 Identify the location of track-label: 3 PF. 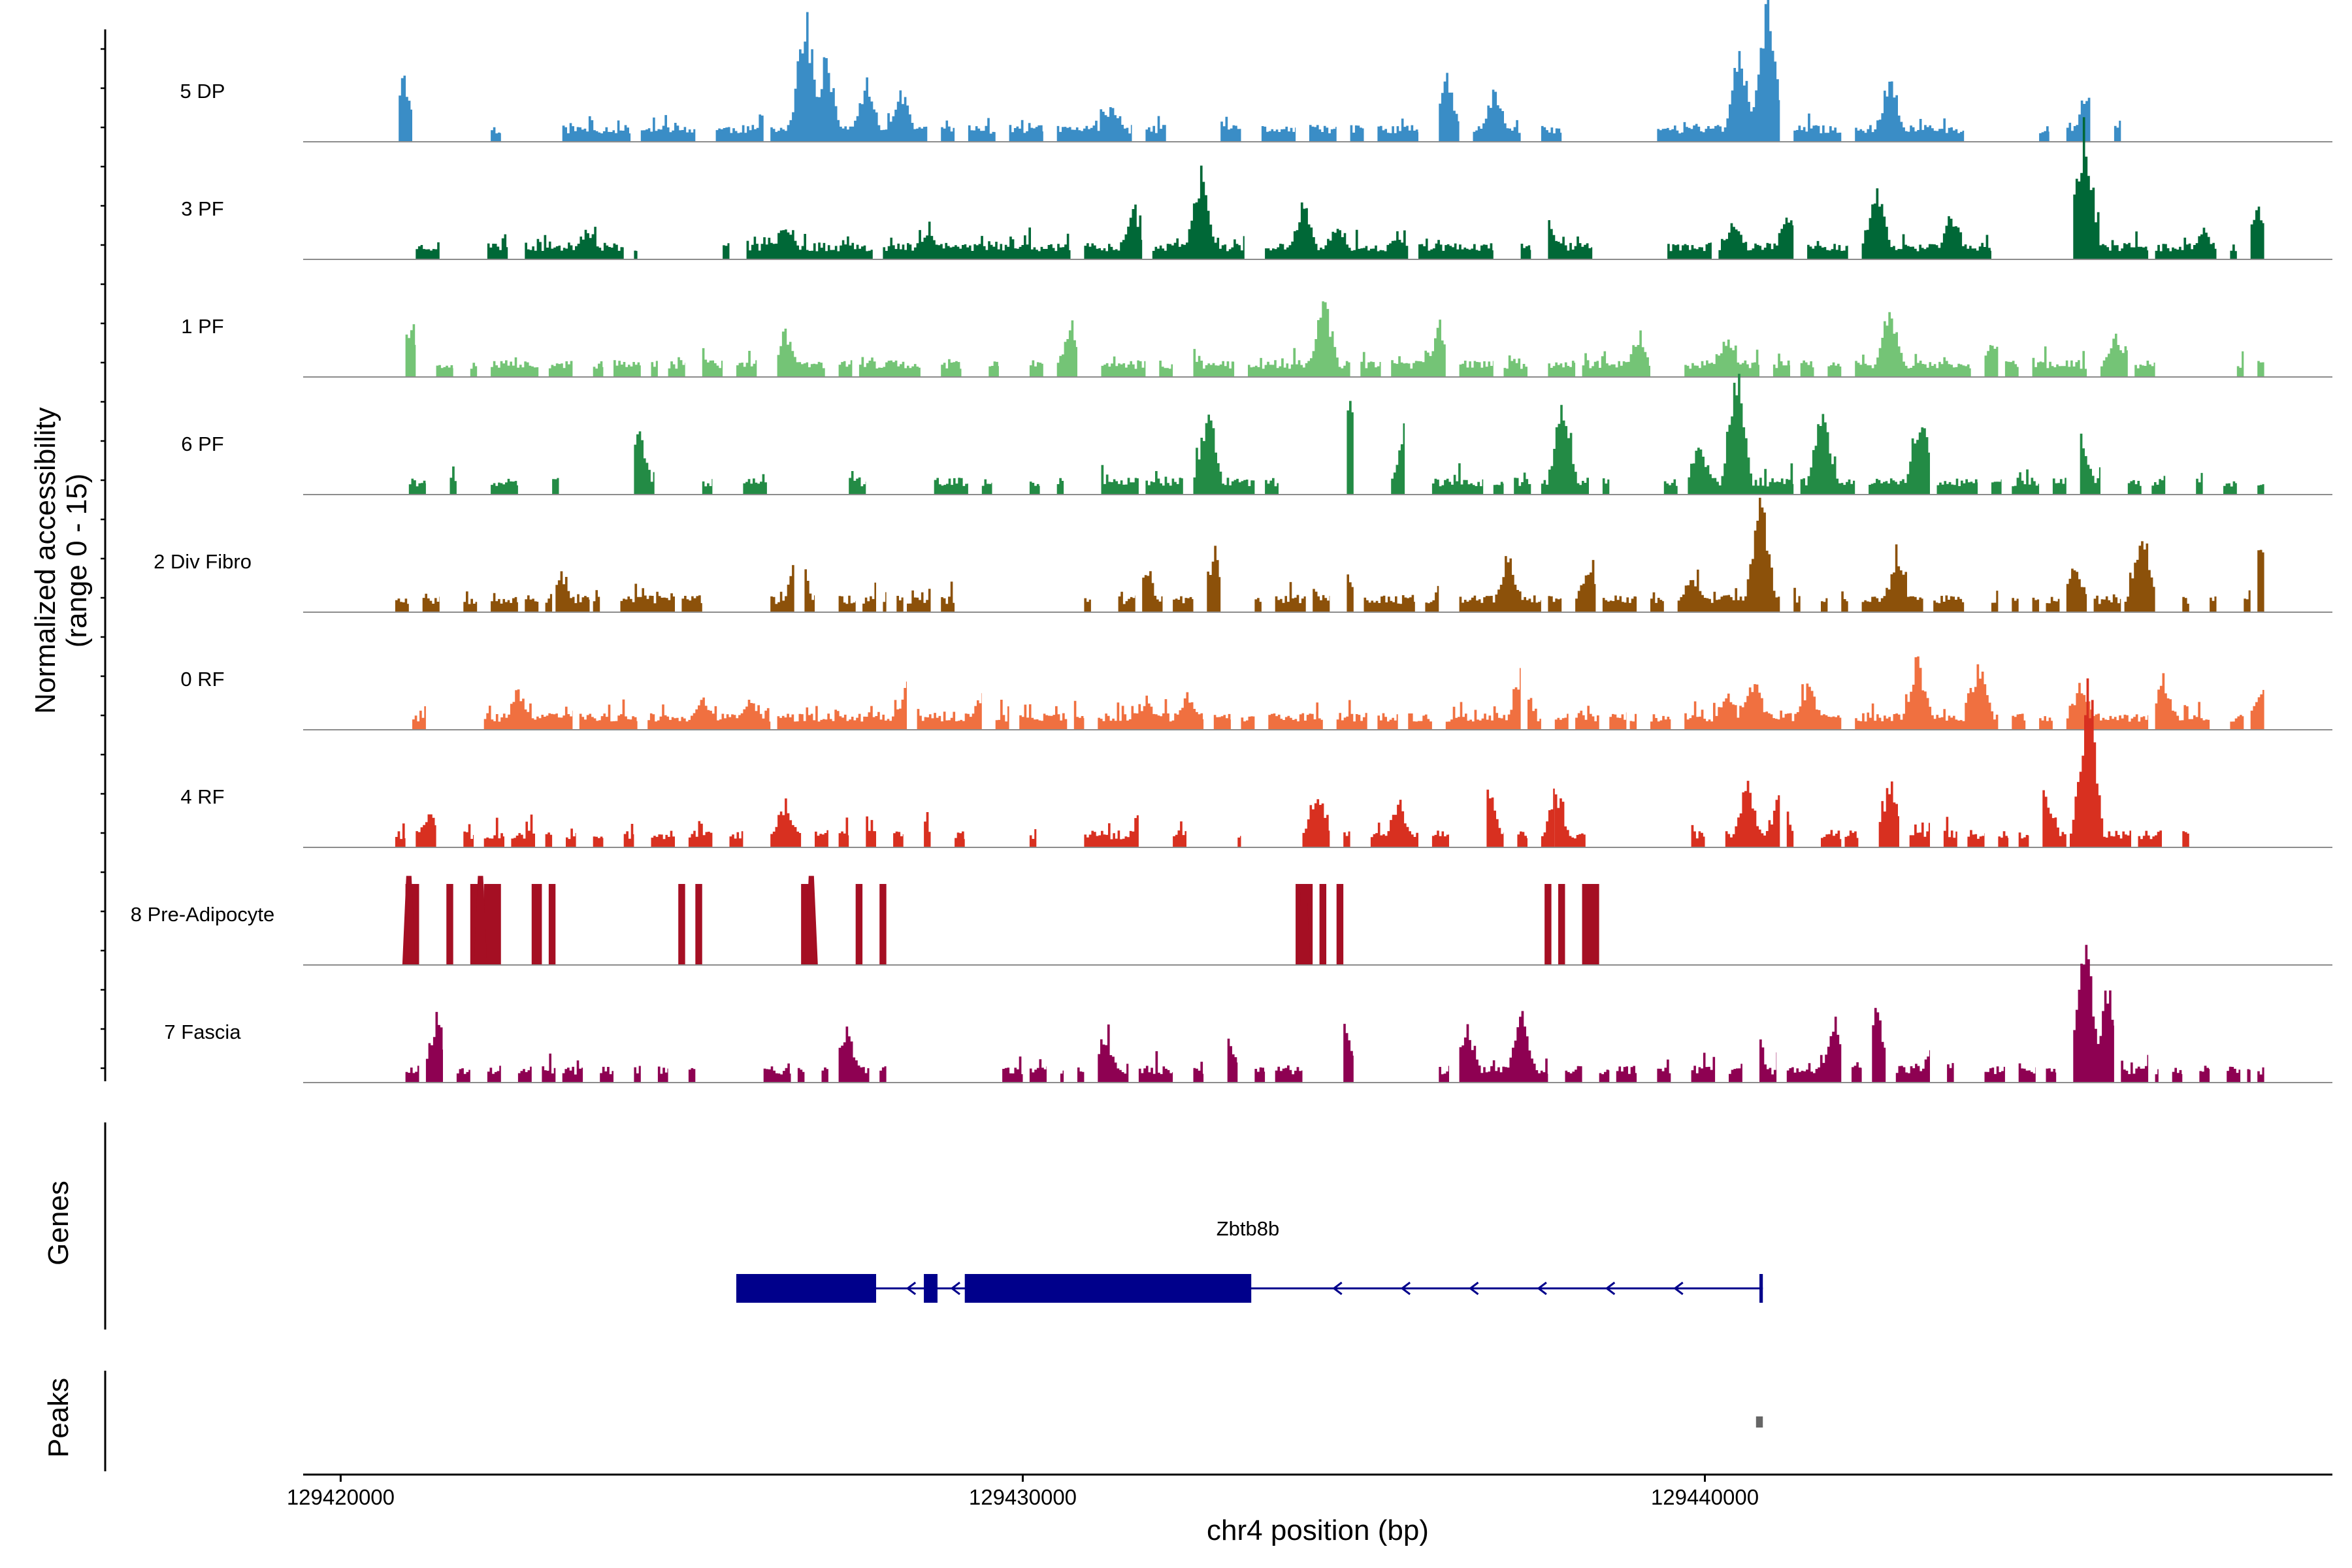
(202, 208).